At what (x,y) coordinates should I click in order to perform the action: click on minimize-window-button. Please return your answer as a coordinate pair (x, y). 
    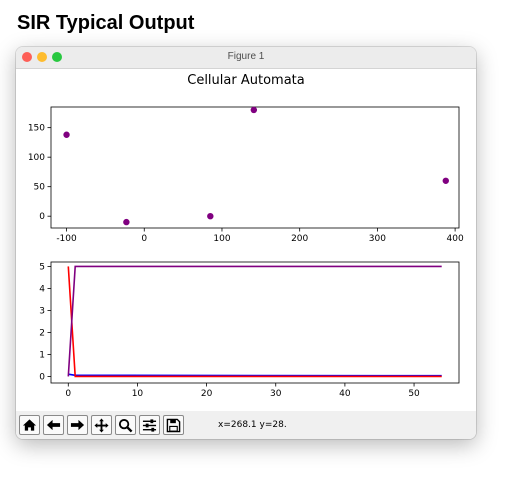
    Looking at the image, I should click on (42, 57).